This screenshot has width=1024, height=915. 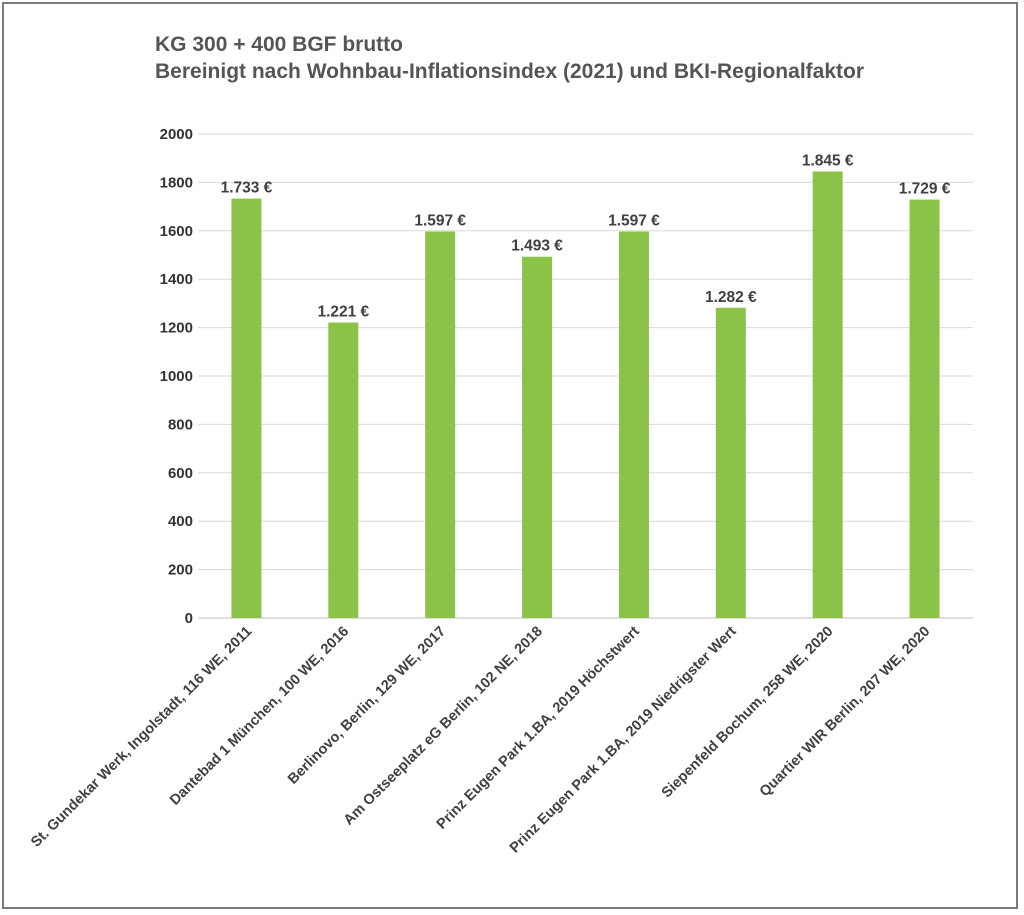 What do you see at coordinates (176, 279) in the screenshot?
I see `y-tick-label: 1400` at bounding box center [176, 279].